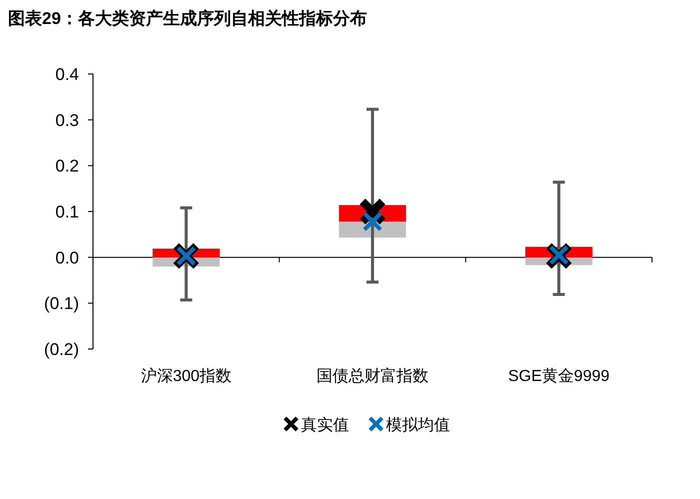  What do you see at coordinates (67, 74) in the screenshot?
I see `y-tick-label: 0.4` at bounding box center [67, 74].